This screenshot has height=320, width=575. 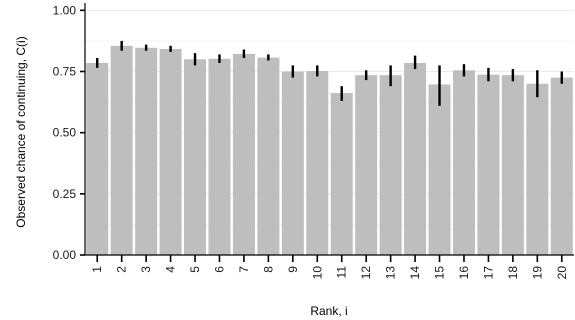 I want to click on y-tick-label: 0.50, so click(x=65, y=133).